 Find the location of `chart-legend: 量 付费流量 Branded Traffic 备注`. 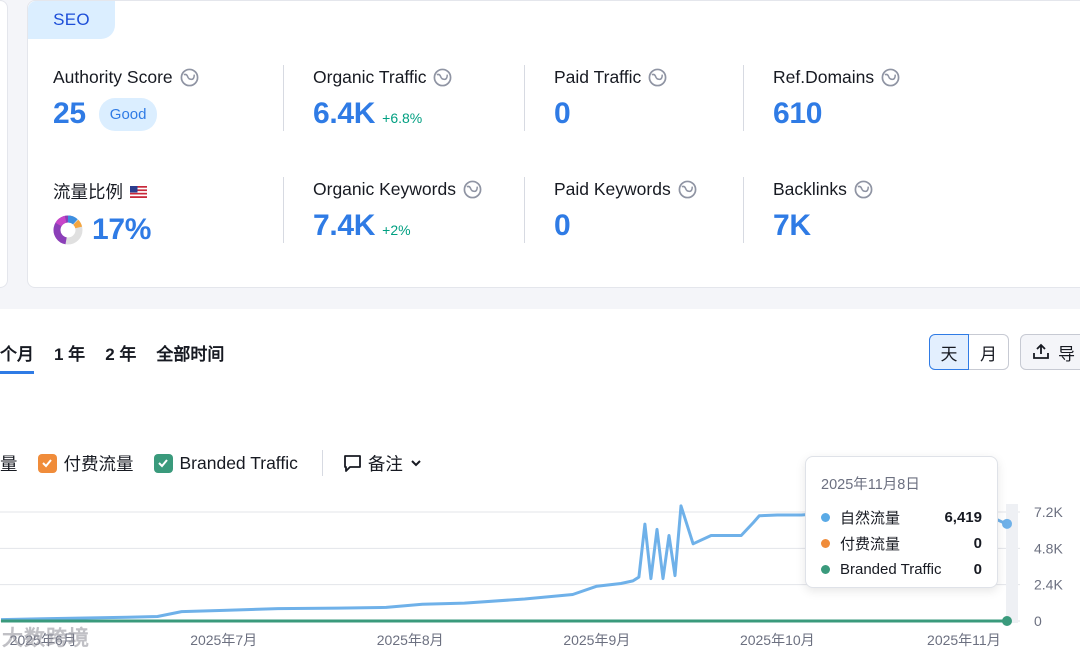

chart-legend: 量 付费流量 Branded Traffic 备注 is located at coordinates (211, 463).